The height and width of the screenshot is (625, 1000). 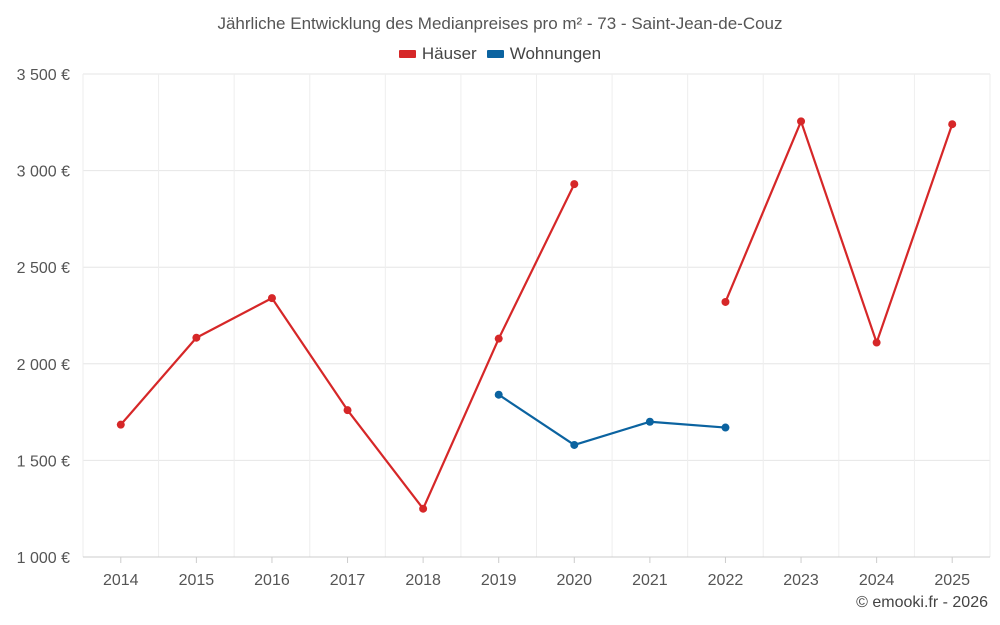 I want to click on x-tick-label: 2017, so click(x=348, y=580).